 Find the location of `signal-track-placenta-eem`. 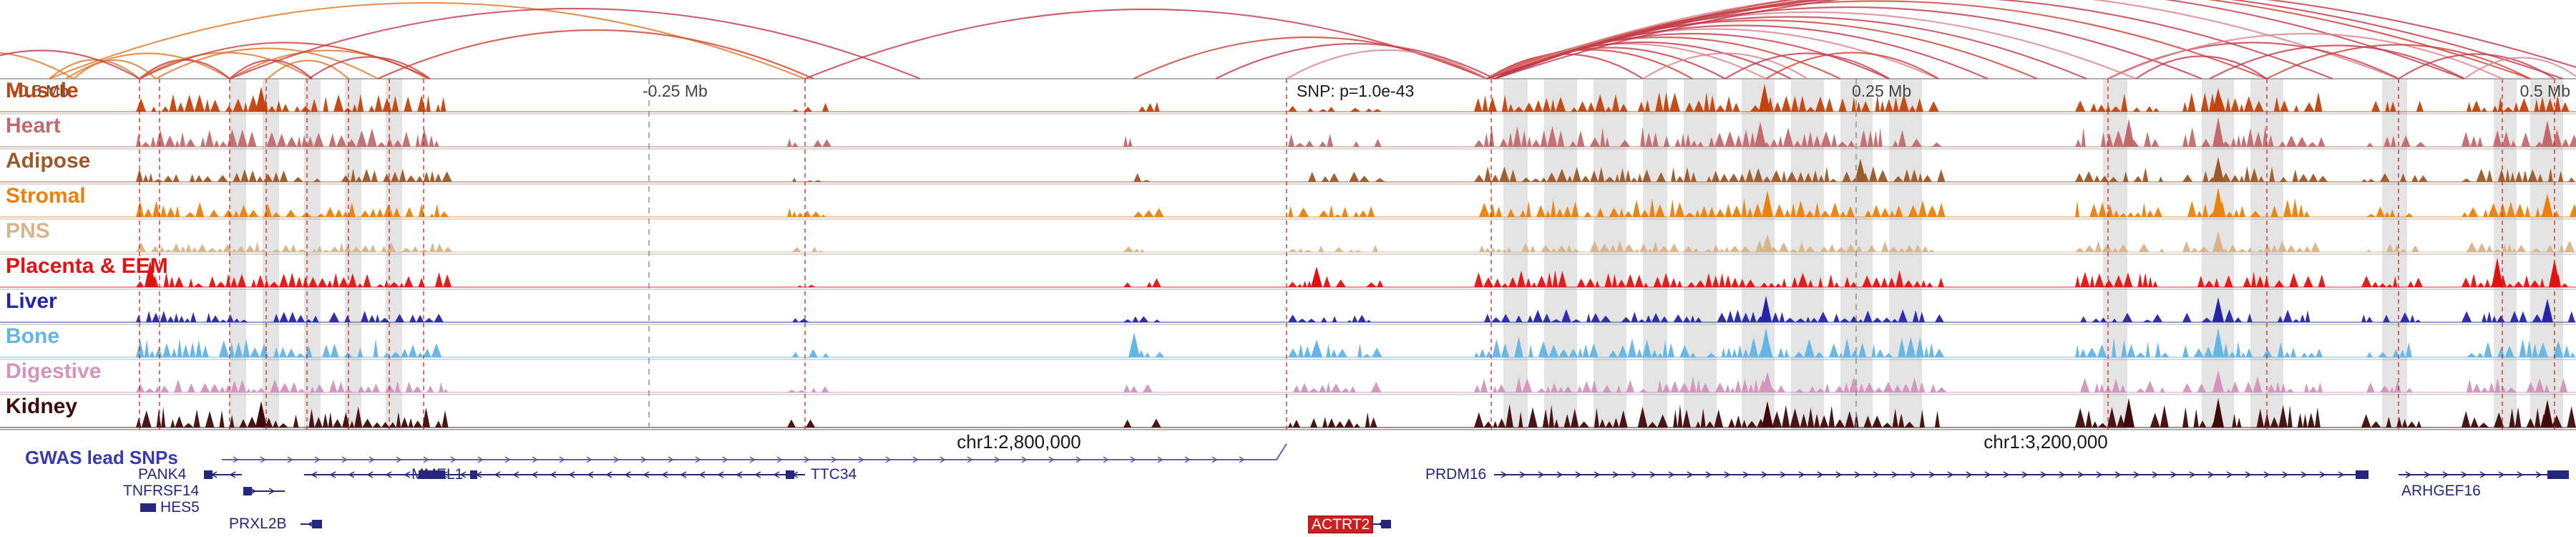

signal-track-placenta-eem is located at coordinates (1288, 278).